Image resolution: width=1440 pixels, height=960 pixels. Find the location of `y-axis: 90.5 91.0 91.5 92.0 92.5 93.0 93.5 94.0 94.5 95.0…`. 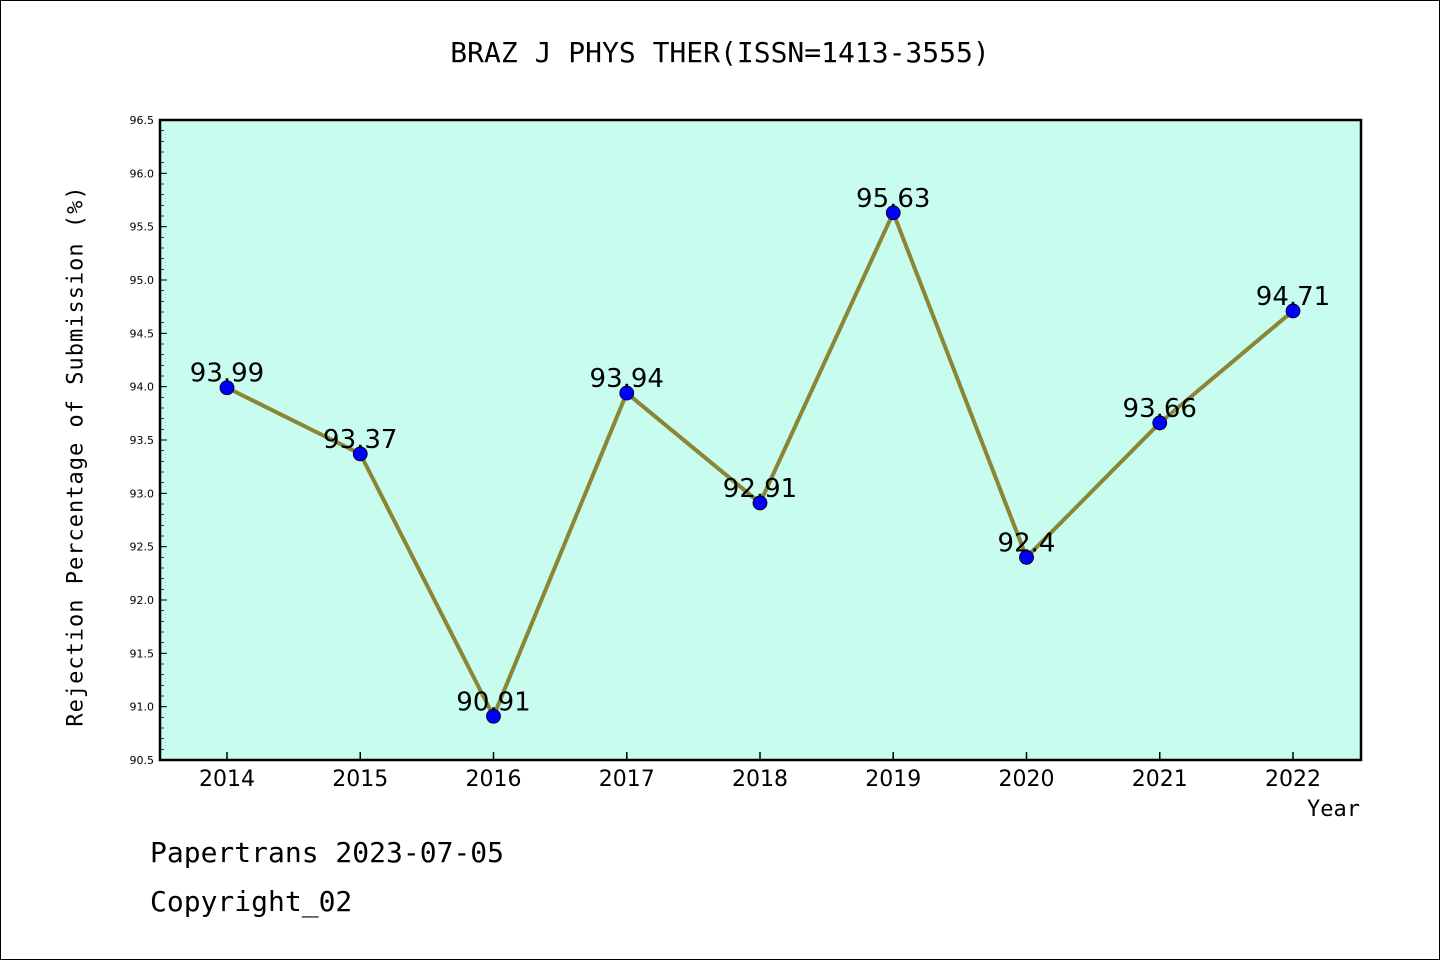

y-axis: 90.5 91.0 91.5 92.0 92.5 93.0 93.5 94.0 94.5 95.0… is located at coordinates (148, 440).